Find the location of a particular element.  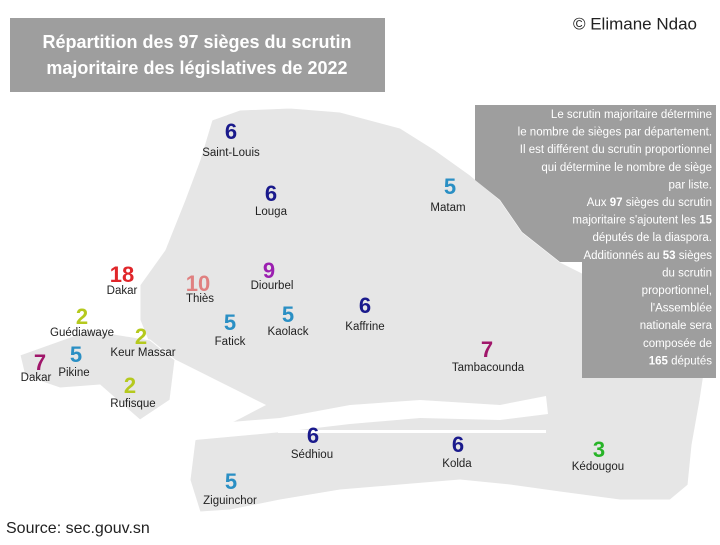

region-name: Guédiawaye is located at coordinates (82, 333).